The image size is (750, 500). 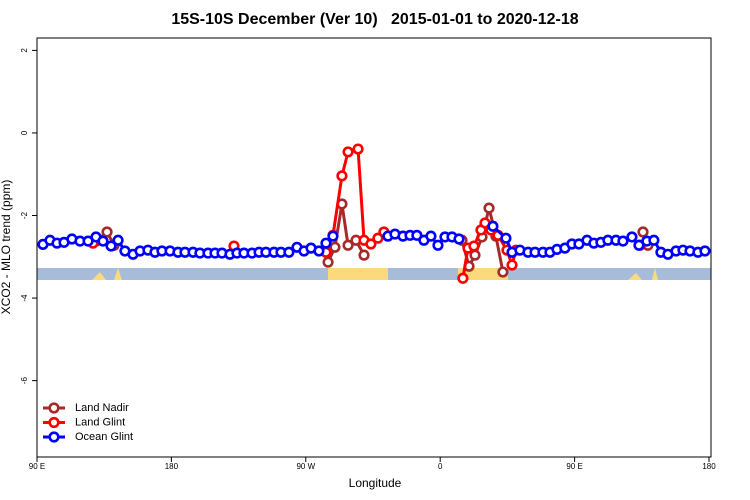 What do you see at coordinates (24, 50) in the screenshot?
I see `y-tick-label: 2` at bounding box center [24, 50].